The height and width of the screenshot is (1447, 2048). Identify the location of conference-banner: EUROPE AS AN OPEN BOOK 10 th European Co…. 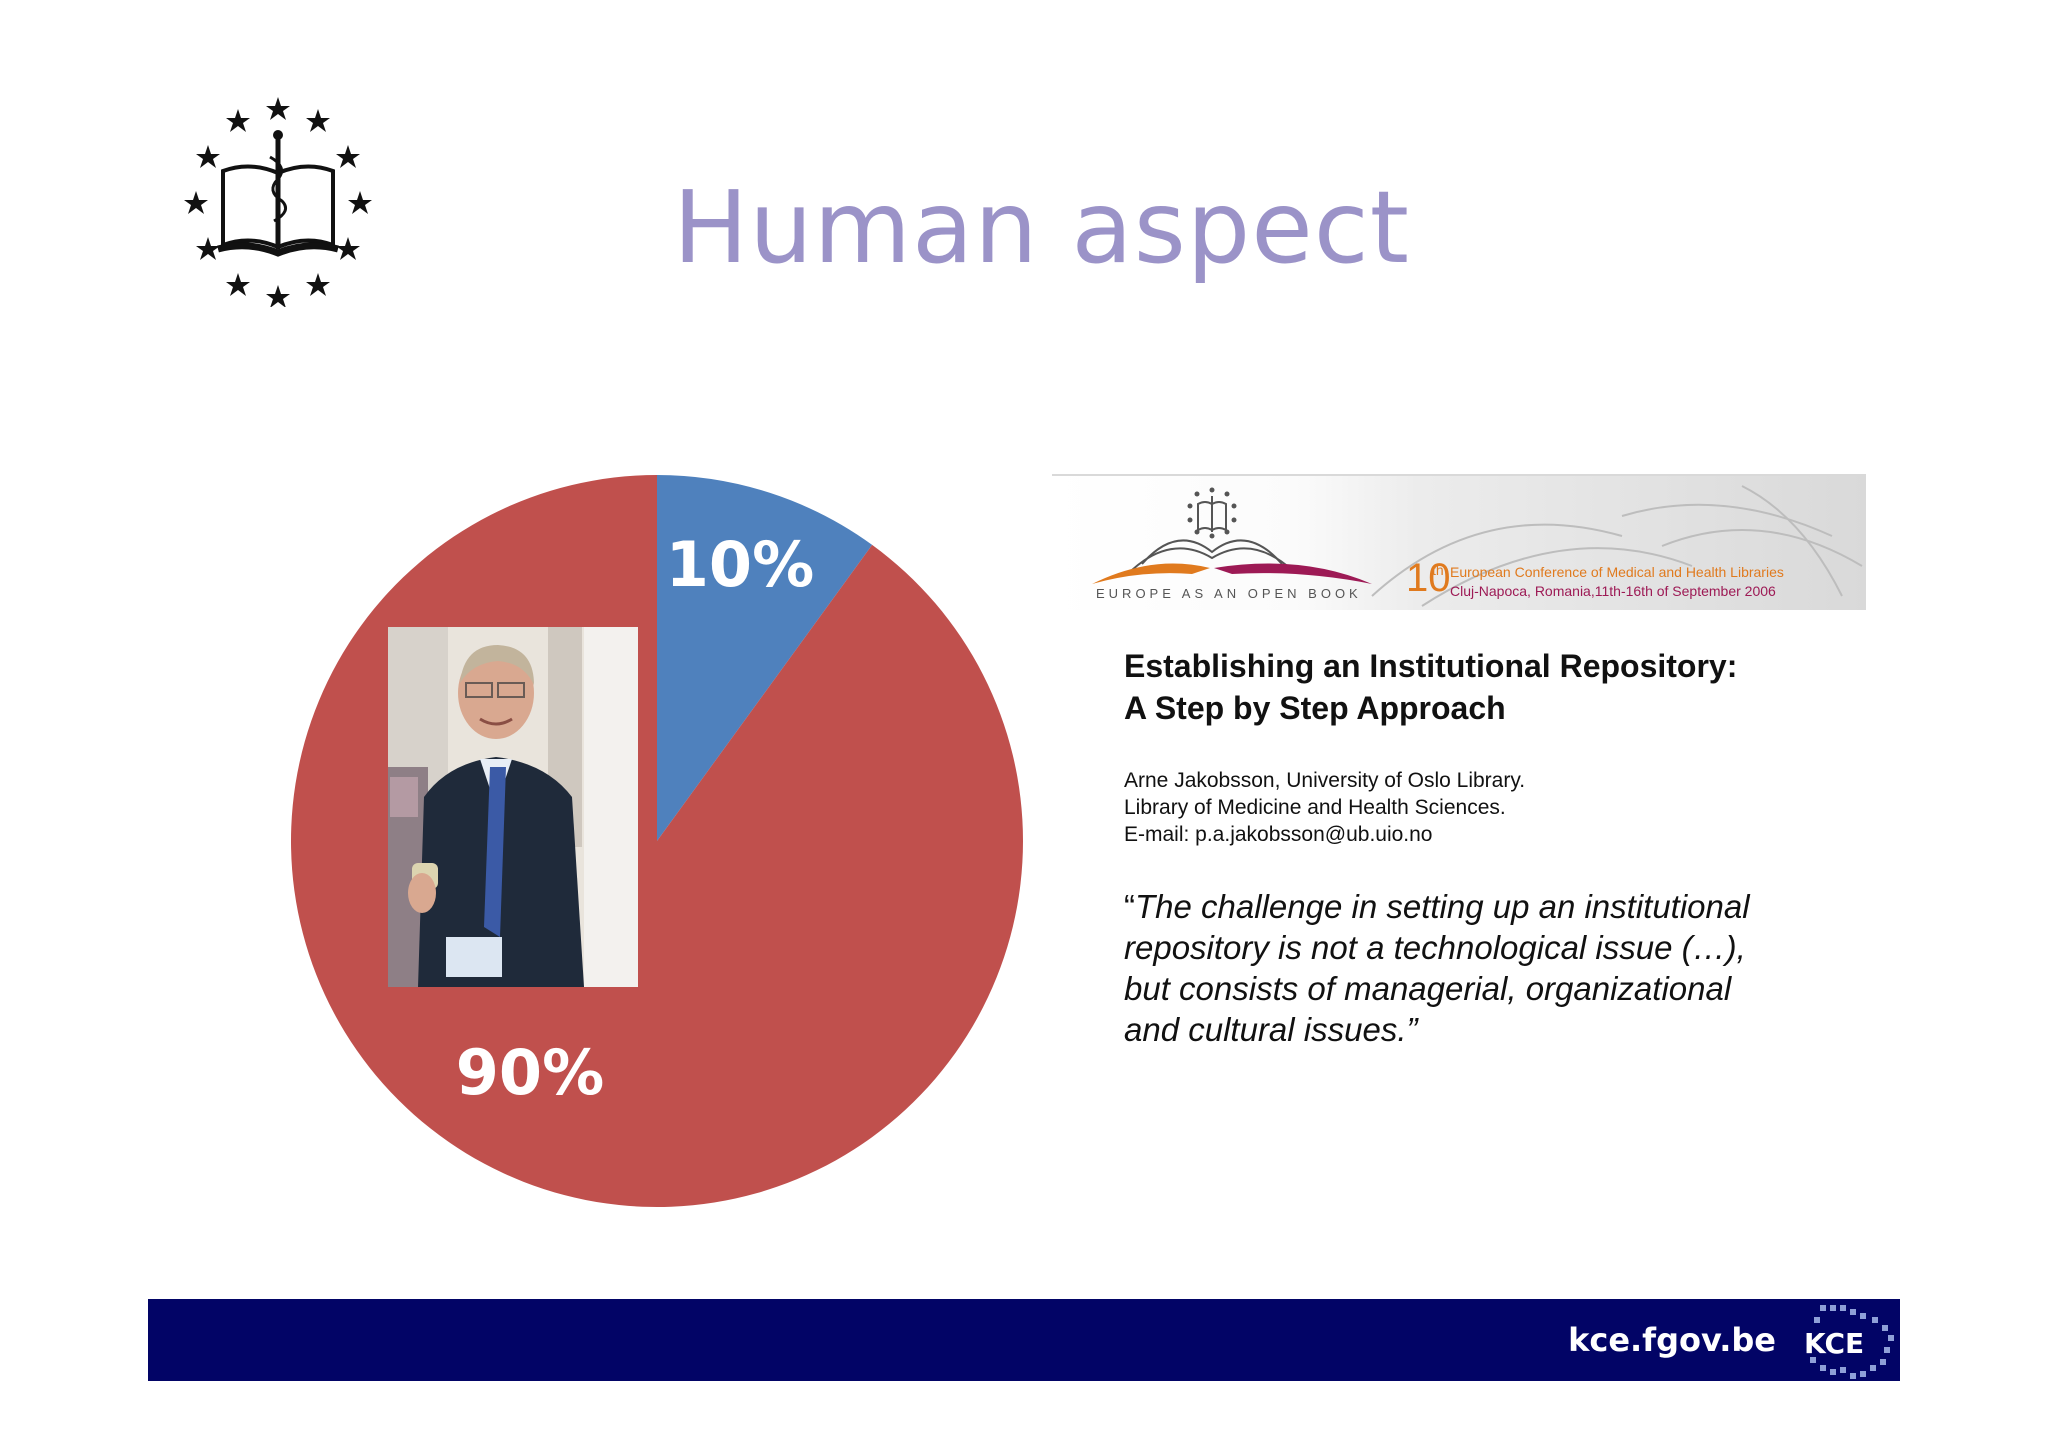
(1459, 542).